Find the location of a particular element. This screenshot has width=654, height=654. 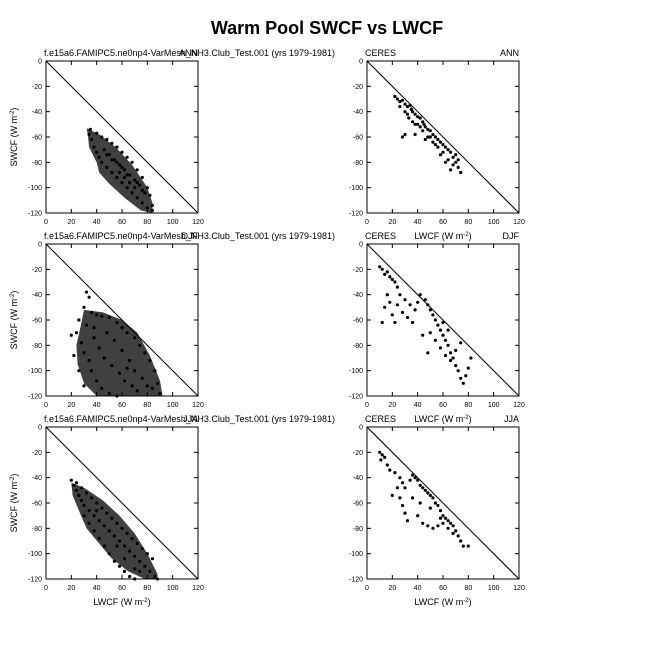

x-axis-label: LWCF (W m-2) is located at coordinates (442, 602).